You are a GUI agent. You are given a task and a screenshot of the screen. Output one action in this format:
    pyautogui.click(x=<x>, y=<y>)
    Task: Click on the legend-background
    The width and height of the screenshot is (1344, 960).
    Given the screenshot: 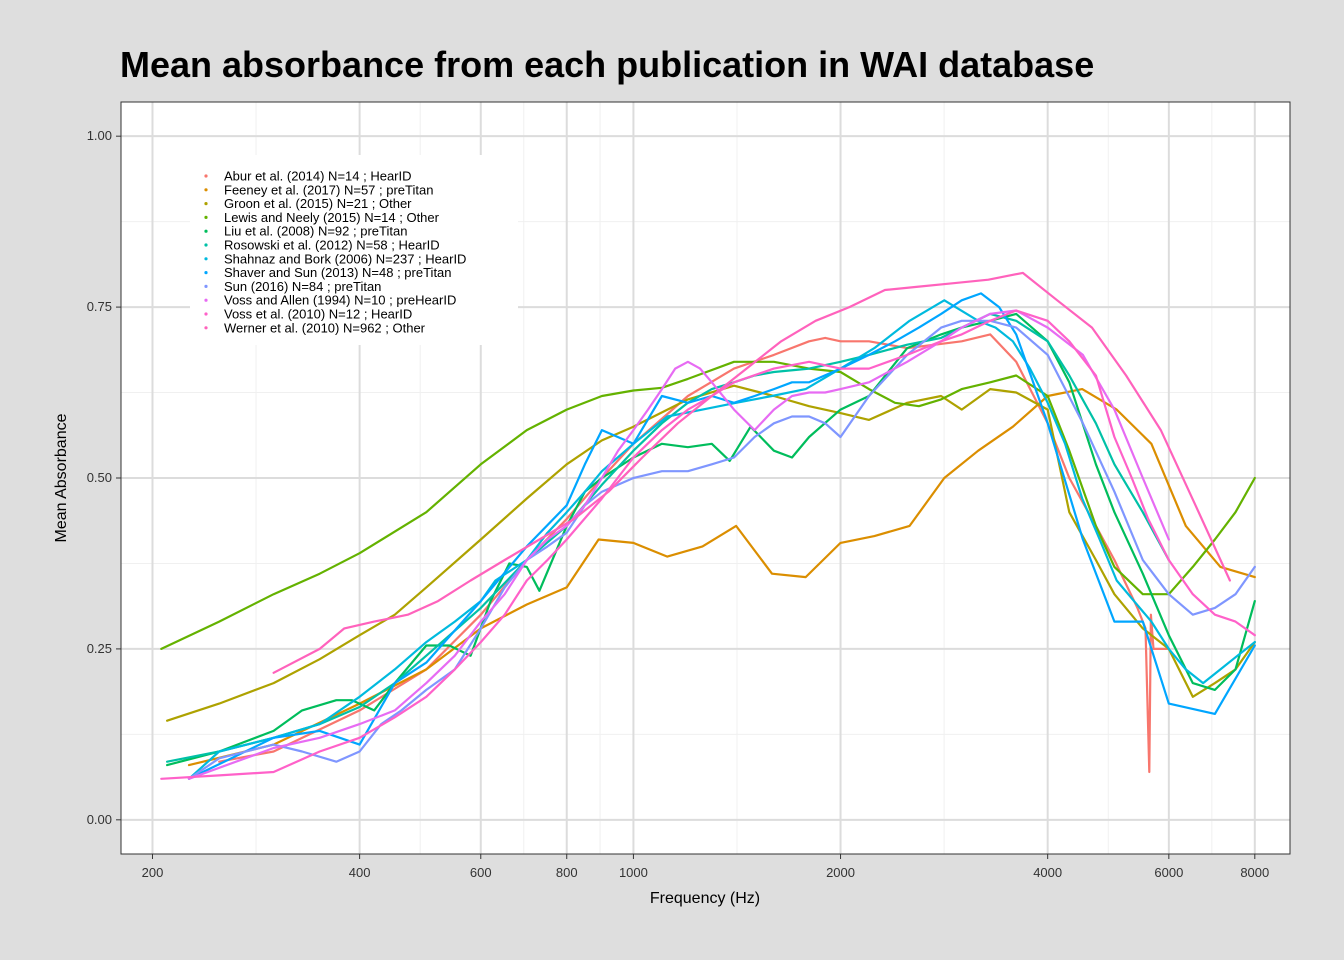 What is the action you would take?
    pyautogui.click(x=354, y=250)
    